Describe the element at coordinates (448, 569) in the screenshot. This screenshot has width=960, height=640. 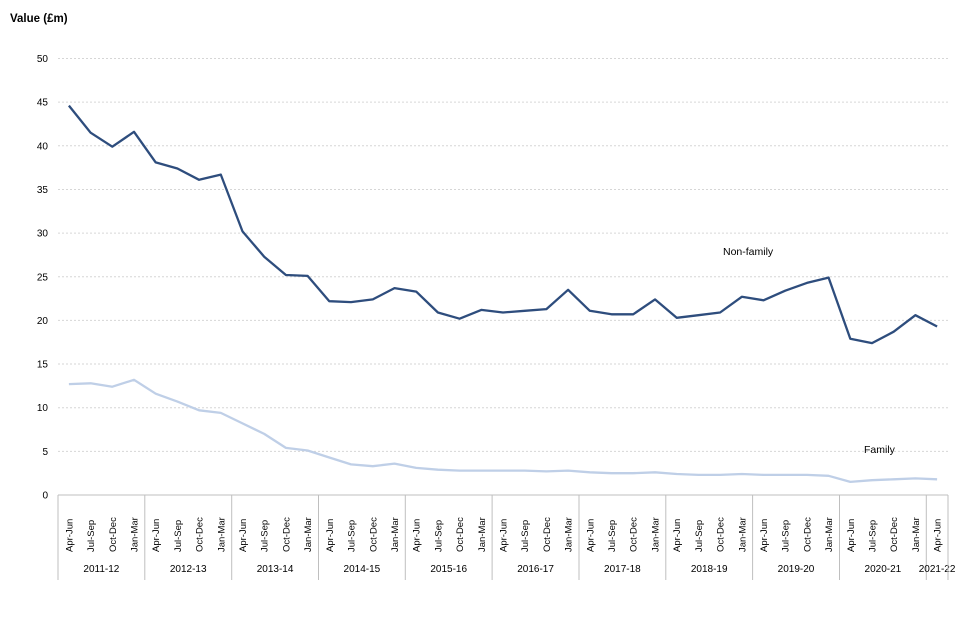
I see `year-label: 2015-16` at that location.